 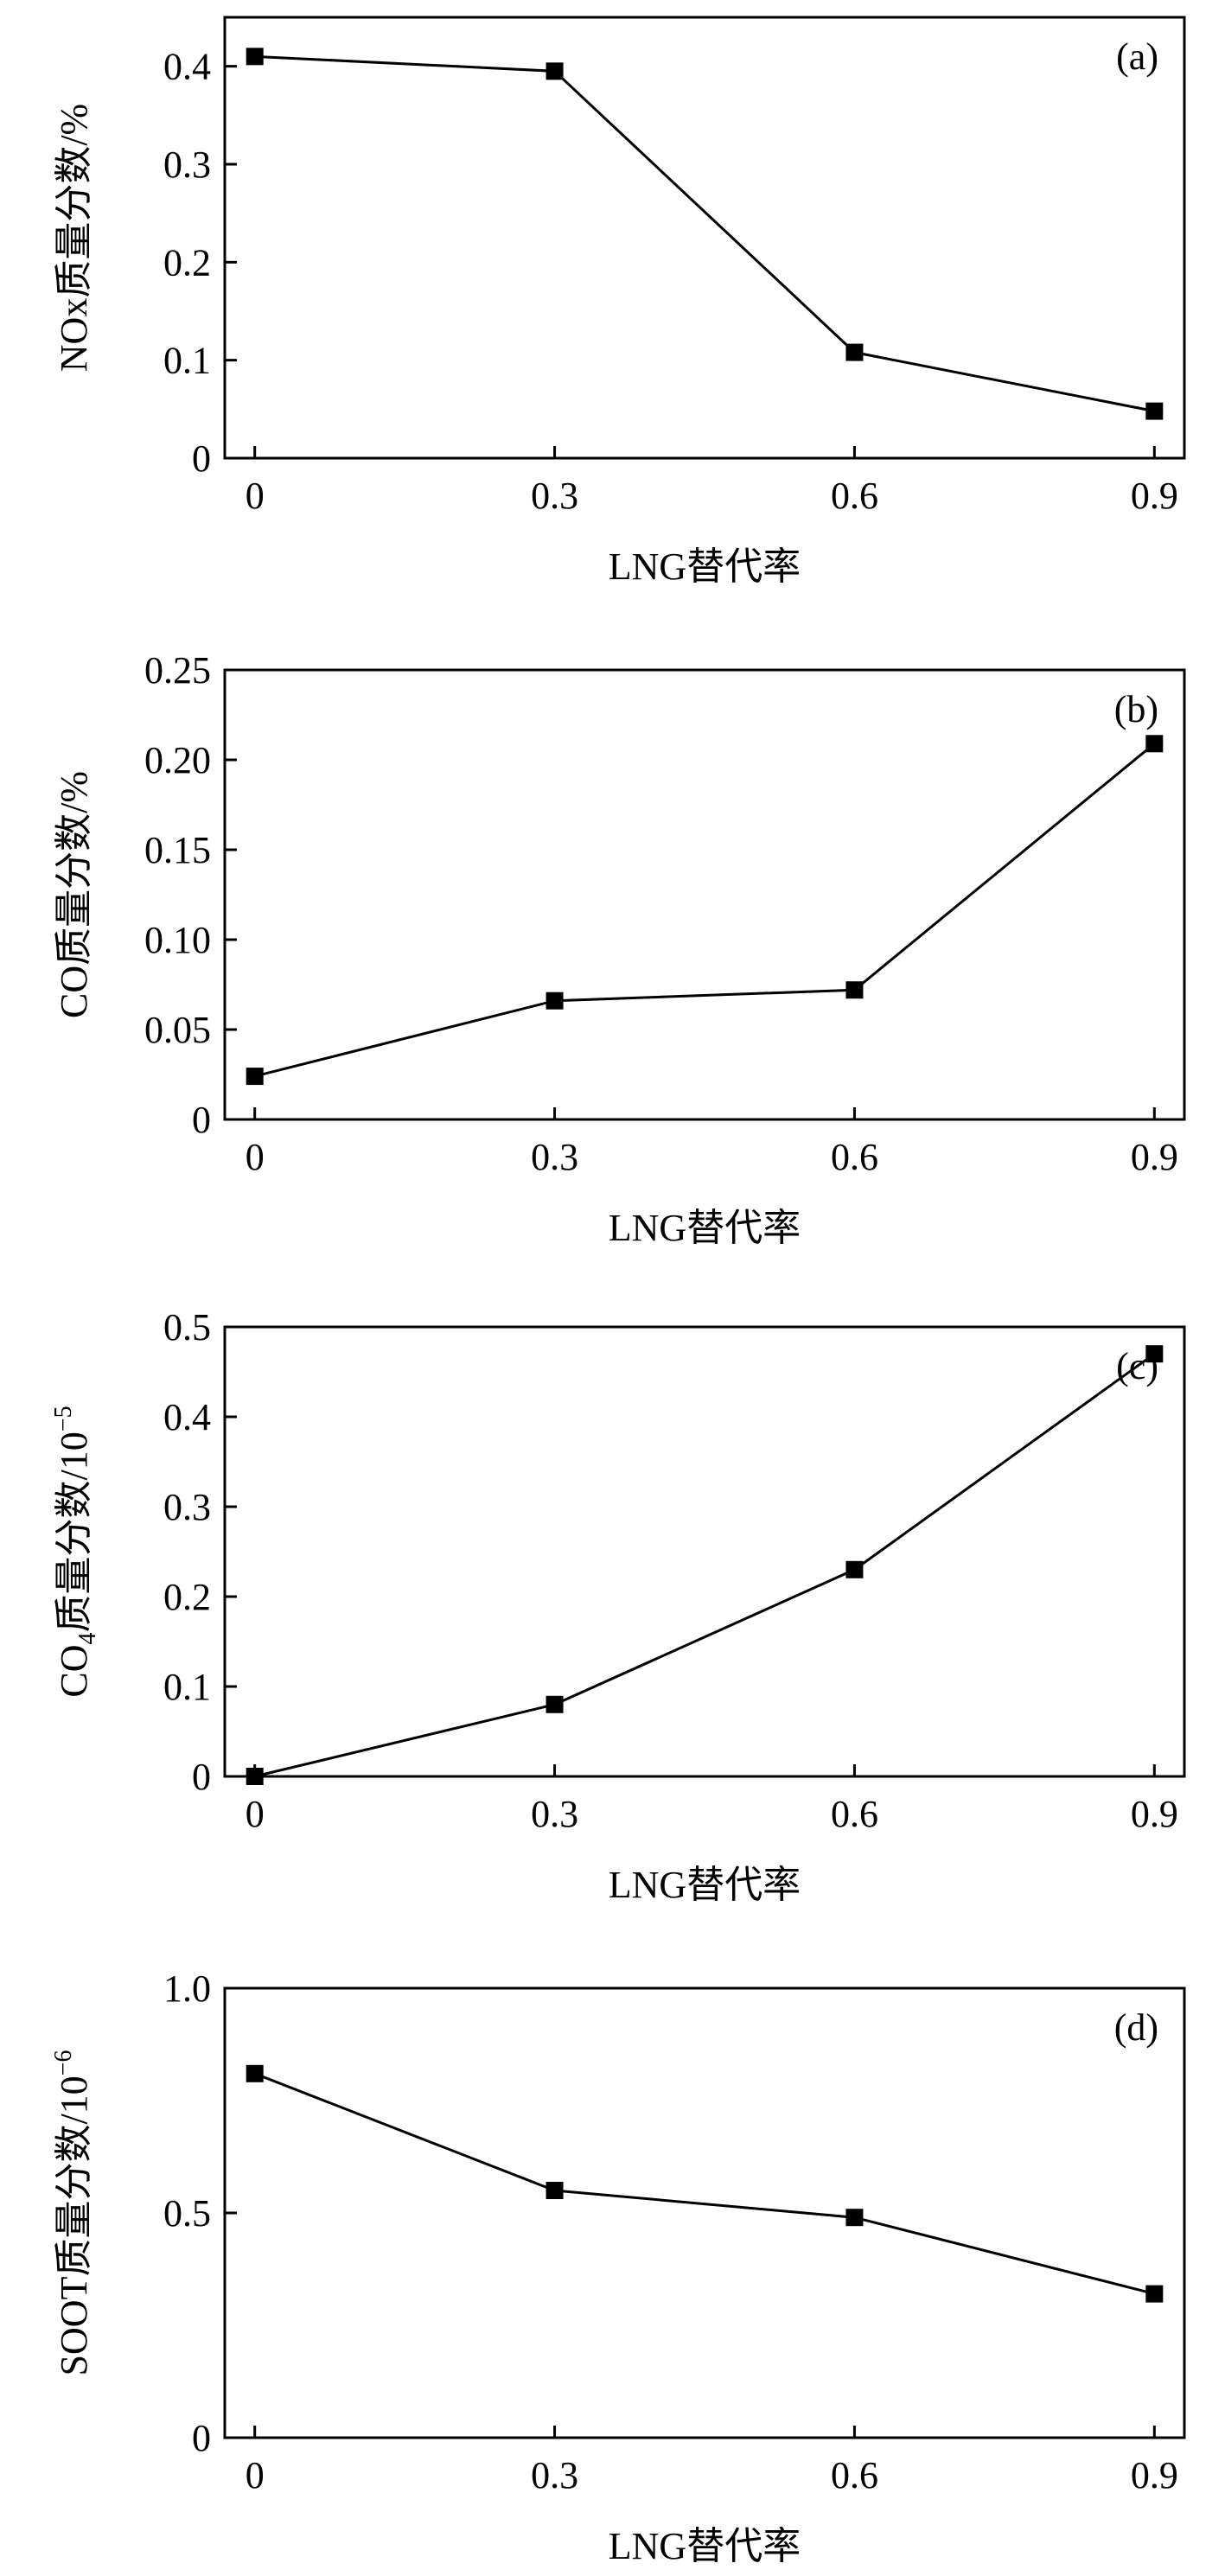 What do you see at coordinates (187, 1327) in the screenshot?
I see `panel-c-y-tick-label: 0.5` at bounding box center [187, 1327].